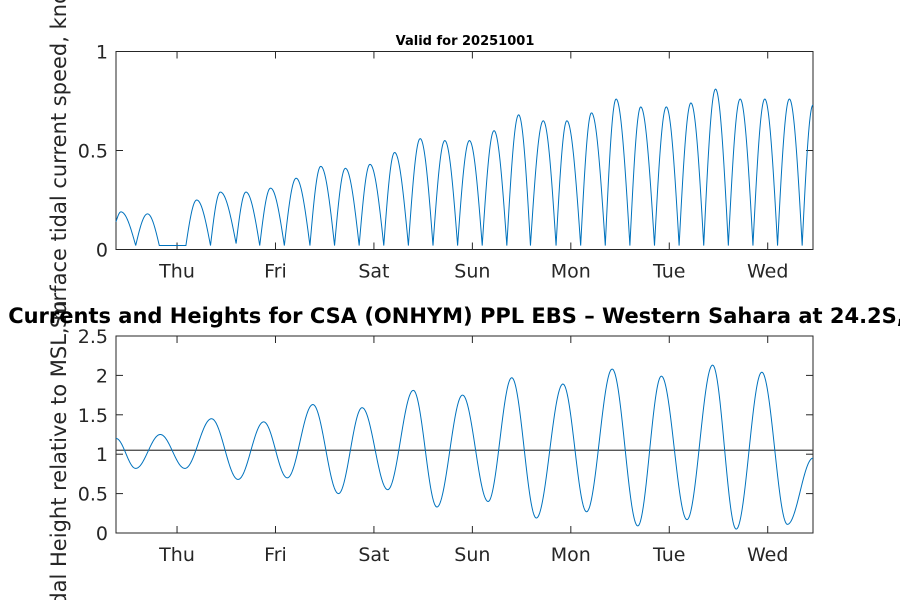 Image resolution: width=900 pixels, height=600 pixels. What do you see at coordinates (465, 41) in the screenshot?
I see `current-speed-title: Valid for 20251001` at bounding box center [465, 41].